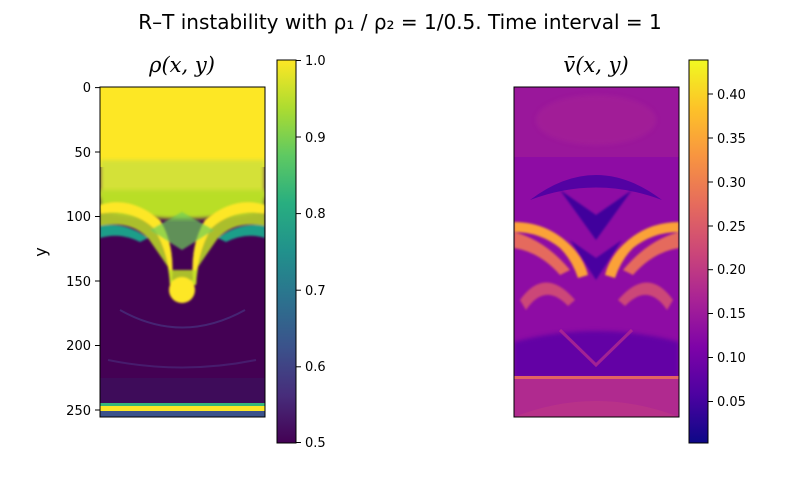 This screenshot has width=800, height=498. Describe the element at coordinates (83, 250) in the screenshot. I see `rho-y-axis: 0 50 100 150 200 250` at that location.